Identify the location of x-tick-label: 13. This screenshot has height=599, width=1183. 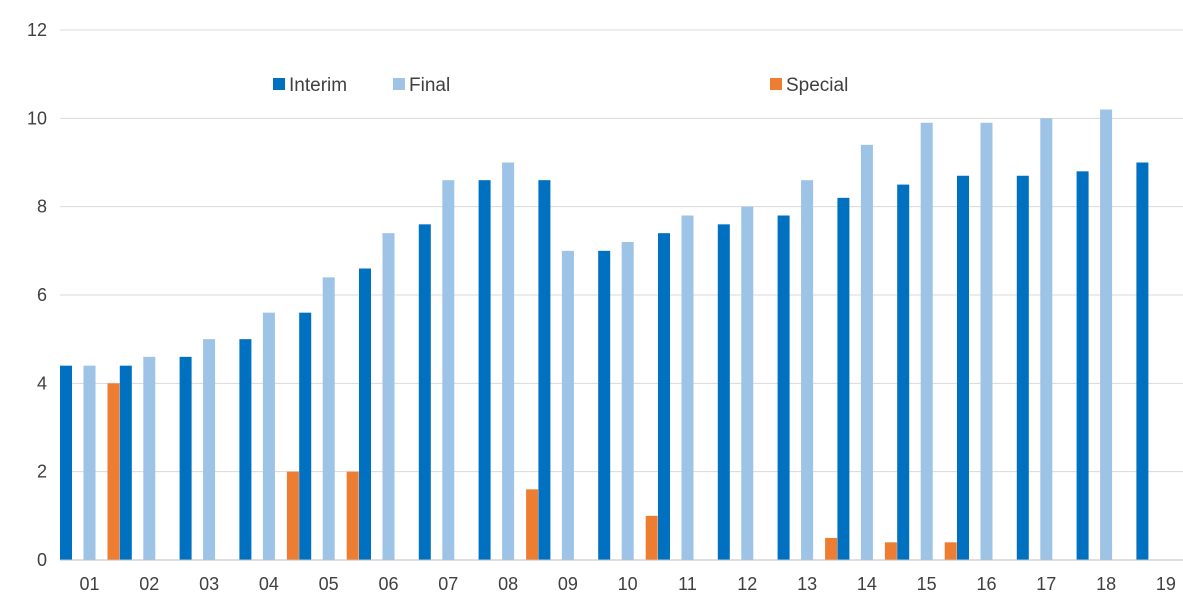
(807, 584).